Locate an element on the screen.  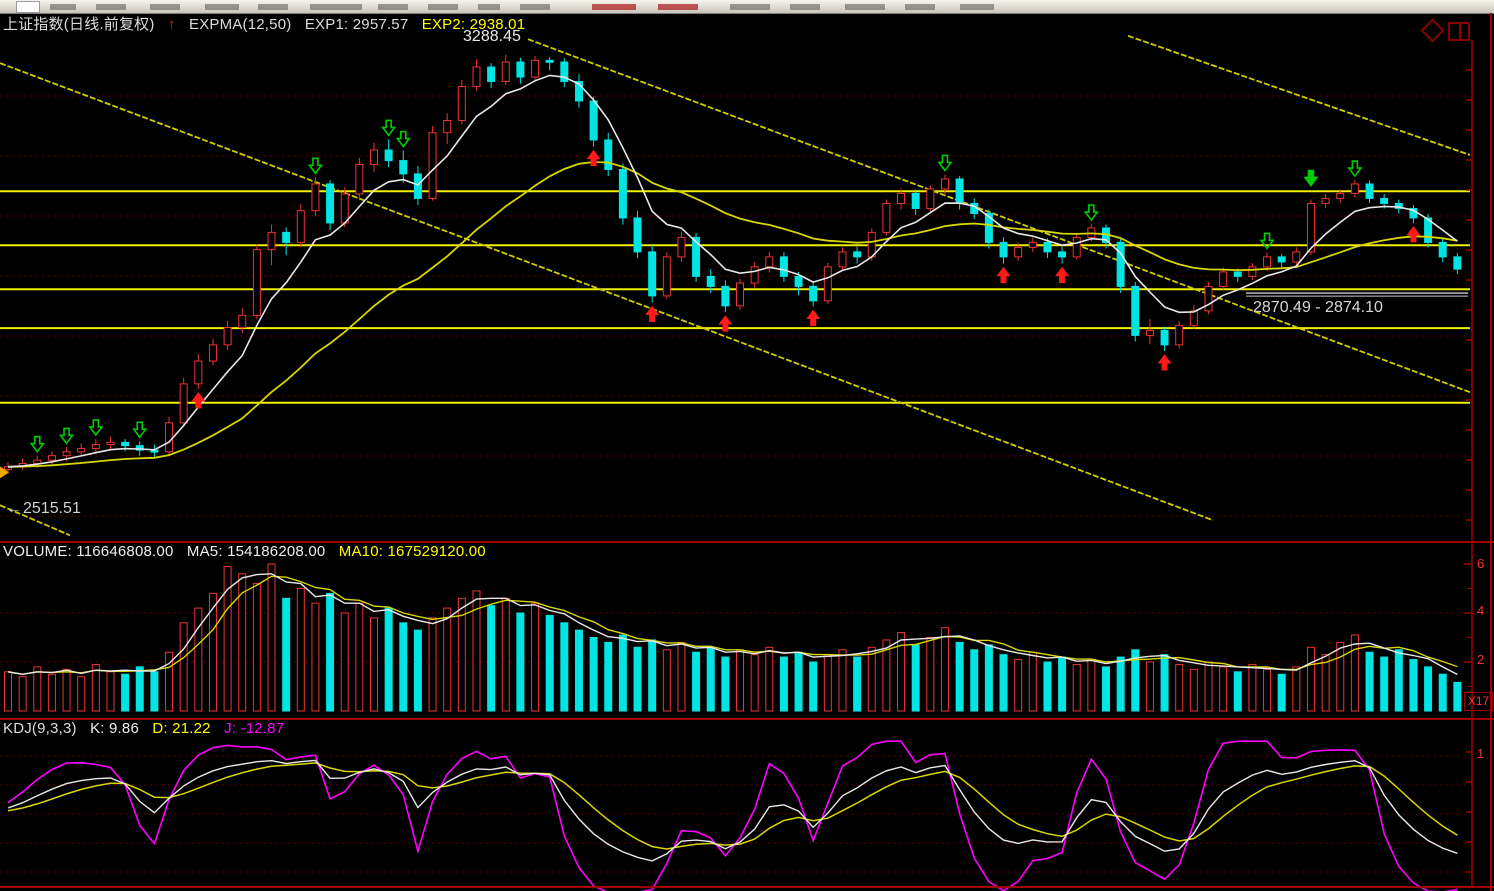
range-price-label: 2870.49 - 2874.10 is located at coordinates (1318, 307).